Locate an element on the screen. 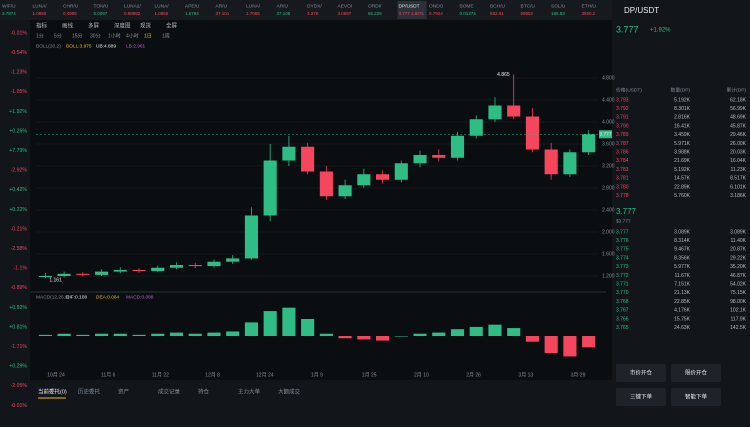 The width and height of the screenshot is (750, 427). bottom-tab: 大额成交 is located at coordinates (289, 391).